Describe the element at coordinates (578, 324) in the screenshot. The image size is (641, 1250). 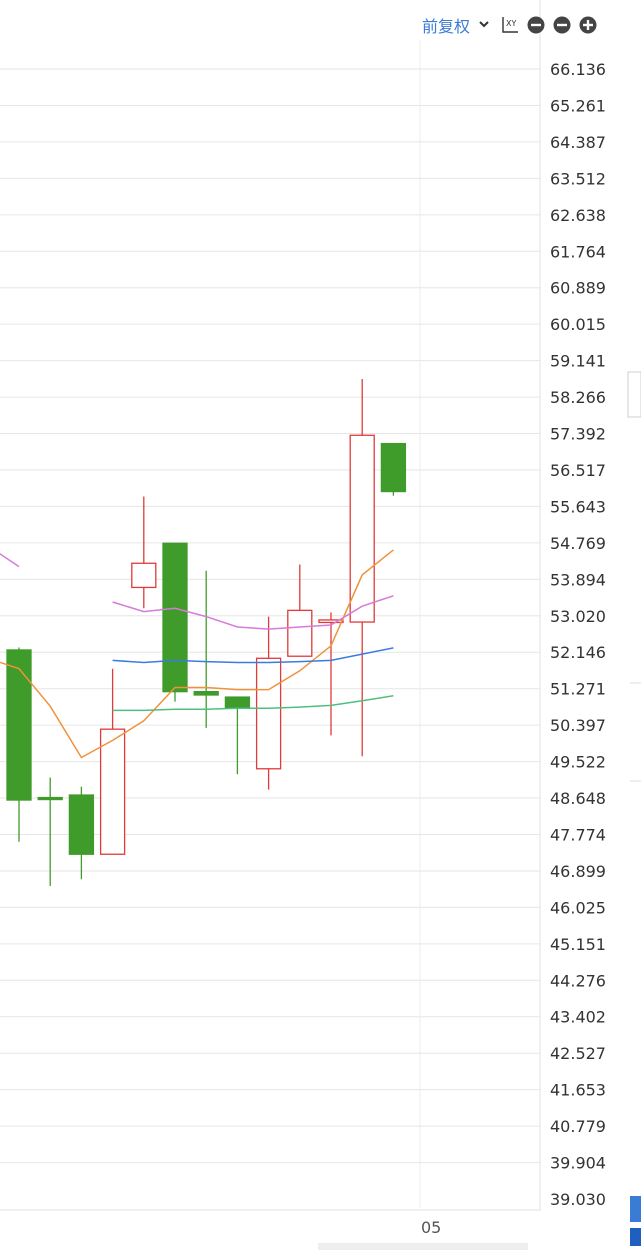
I see `y-tick-label: 60.015` at that location.